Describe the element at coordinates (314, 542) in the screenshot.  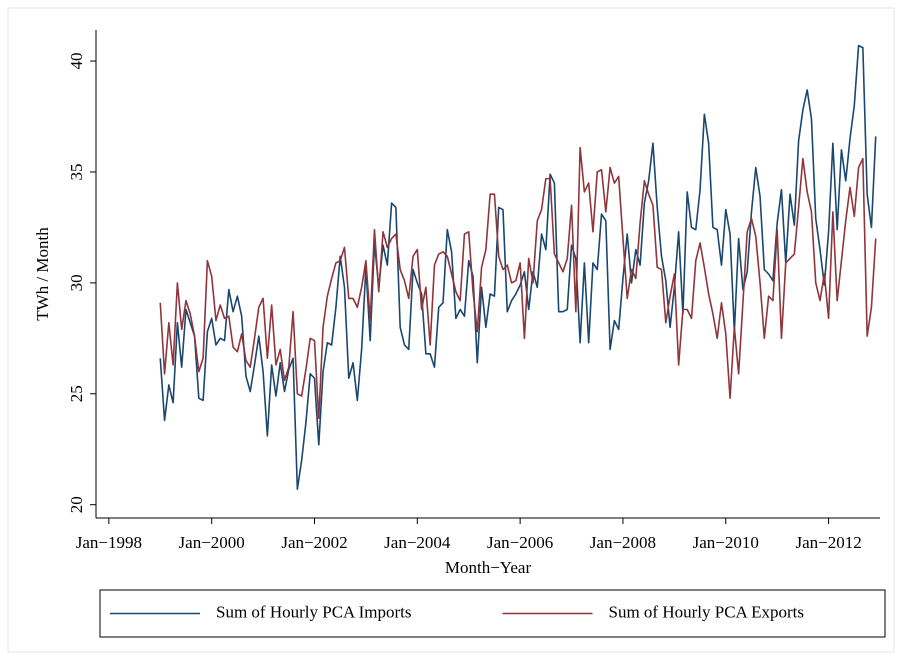
I see `x-tick-label: Jan−2002` at that location.